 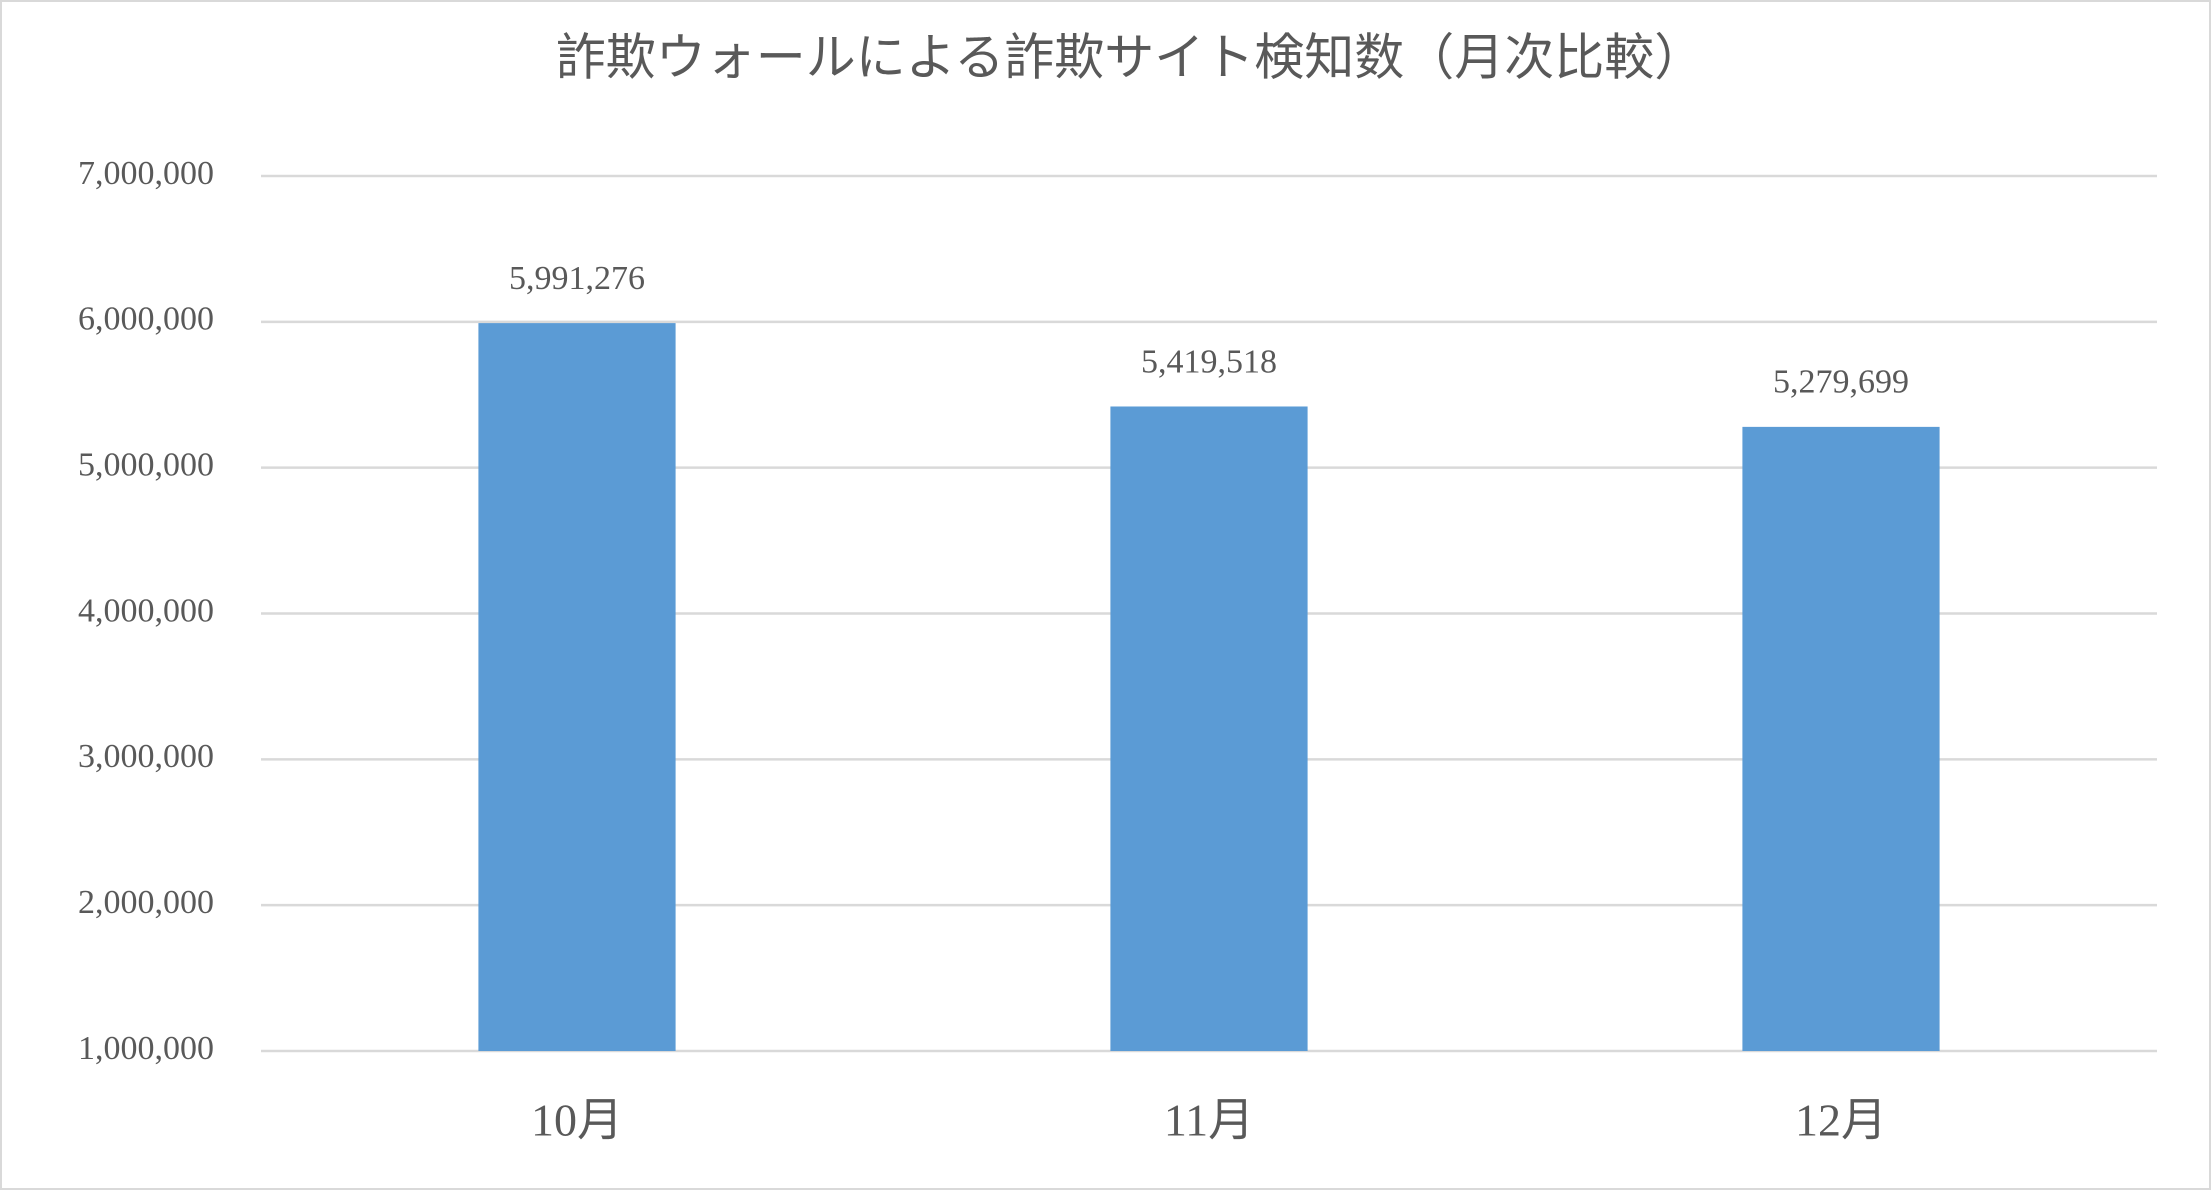 I want to click on data-label: 5,279,699, so click(x=1841, y=382).